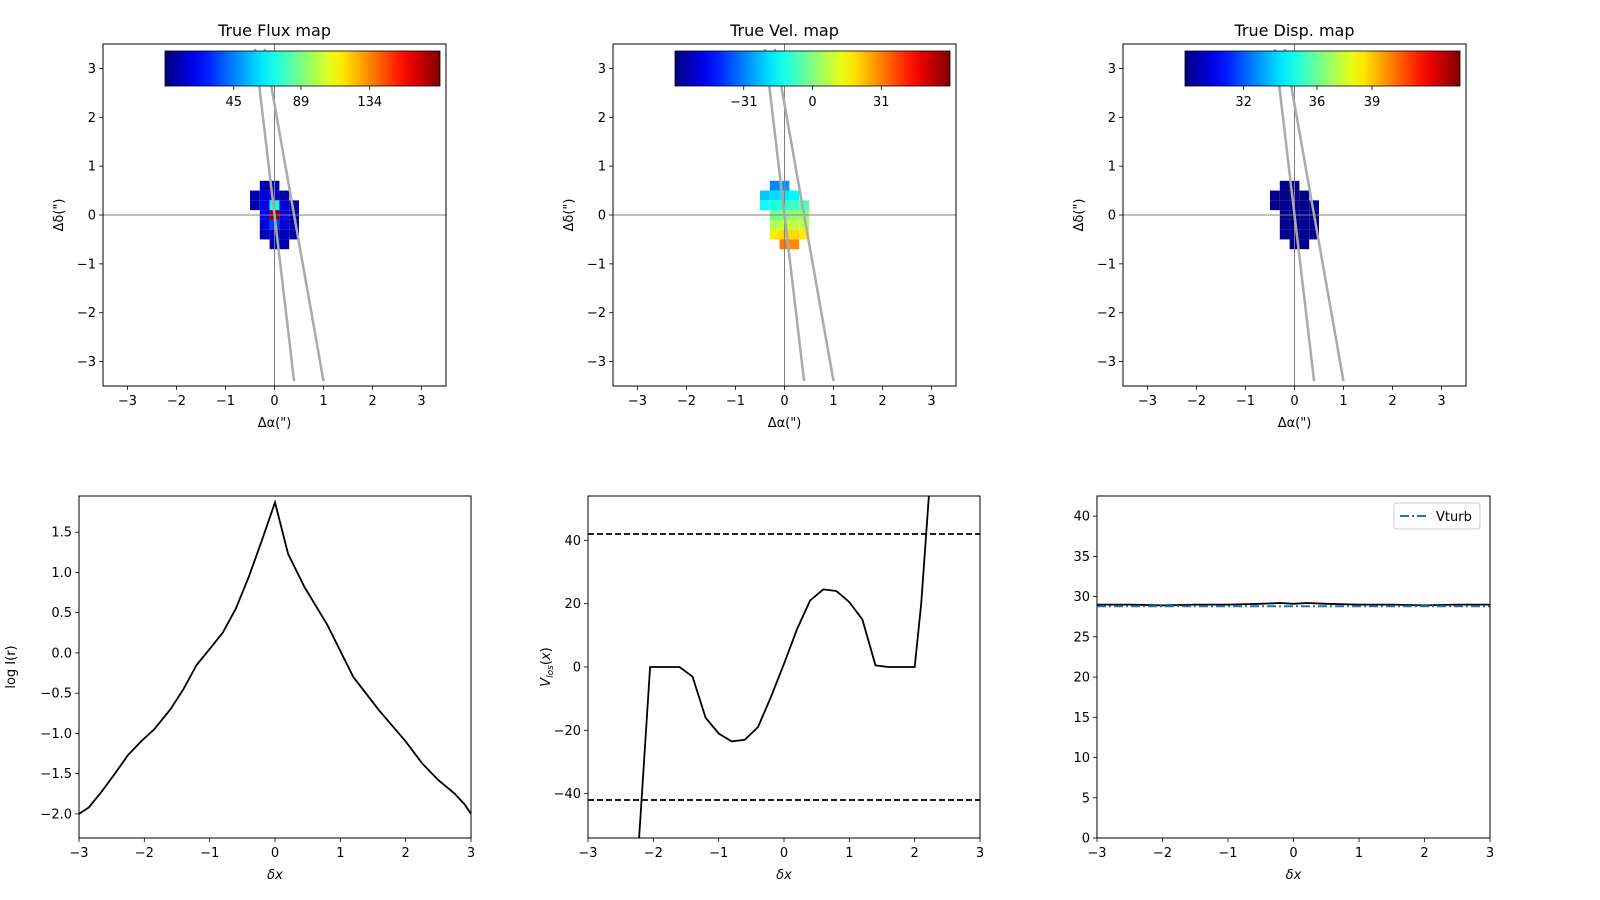 Image resolution: width=1600 pixels, height=900 pixels. I want to click on y-tick-label: −3, so click(86, 362).